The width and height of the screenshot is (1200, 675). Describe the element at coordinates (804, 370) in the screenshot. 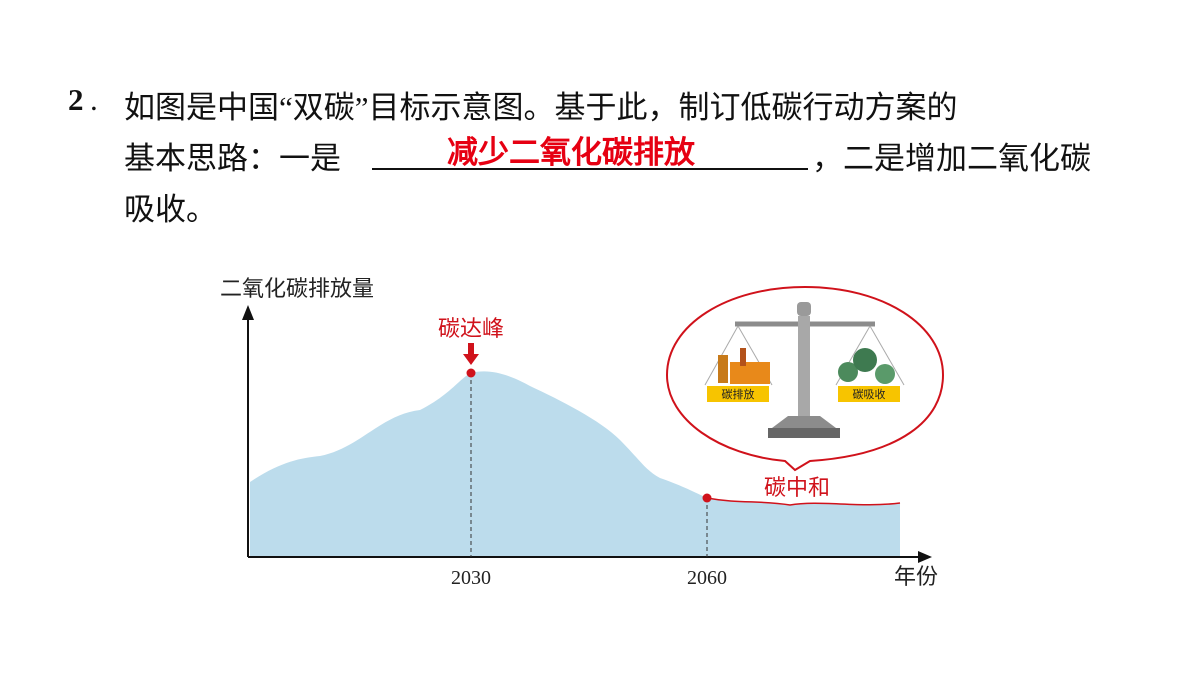

I see `balance-scale: 碳排放 碳吸收` at that location.